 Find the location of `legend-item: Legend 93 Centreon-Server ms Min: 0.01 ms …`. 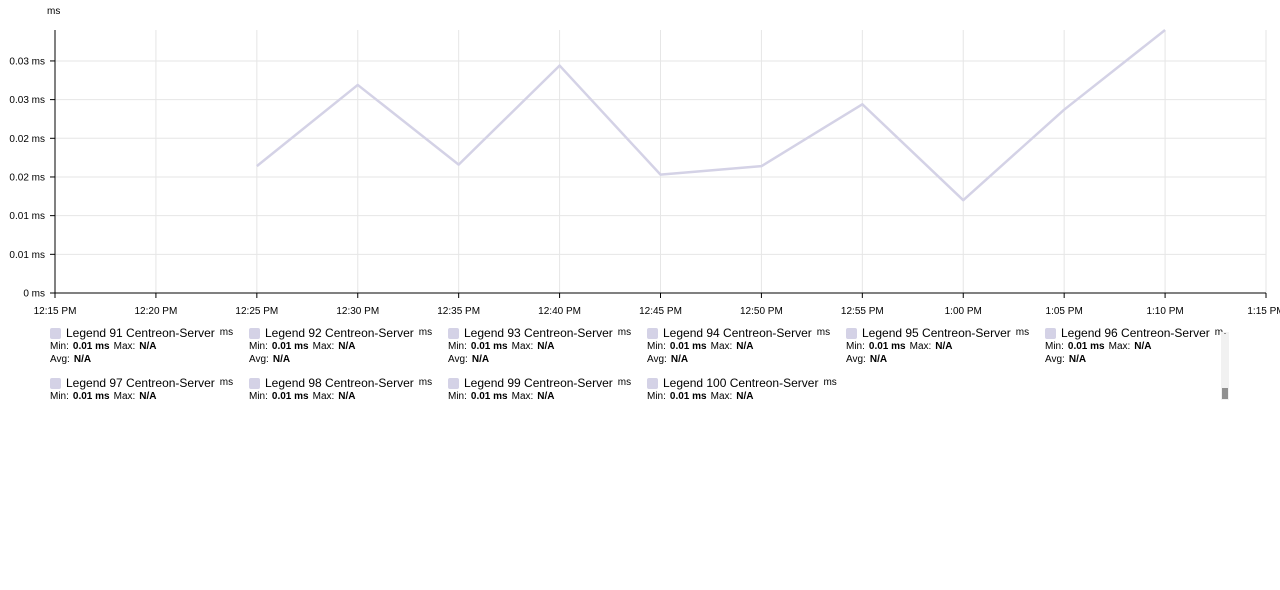

legend-item: Legend 93 Centreon-Server ms Min: 0.01 ms … is located at coordinates (547, 346).